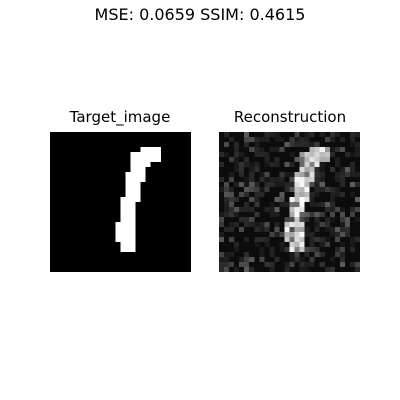 The width and height of the screenshot is (400, 400). Describe the element at coordinates (290, 117) in the screenshot. I see `reconstruction-panel-title: Reconstruction` at that location.